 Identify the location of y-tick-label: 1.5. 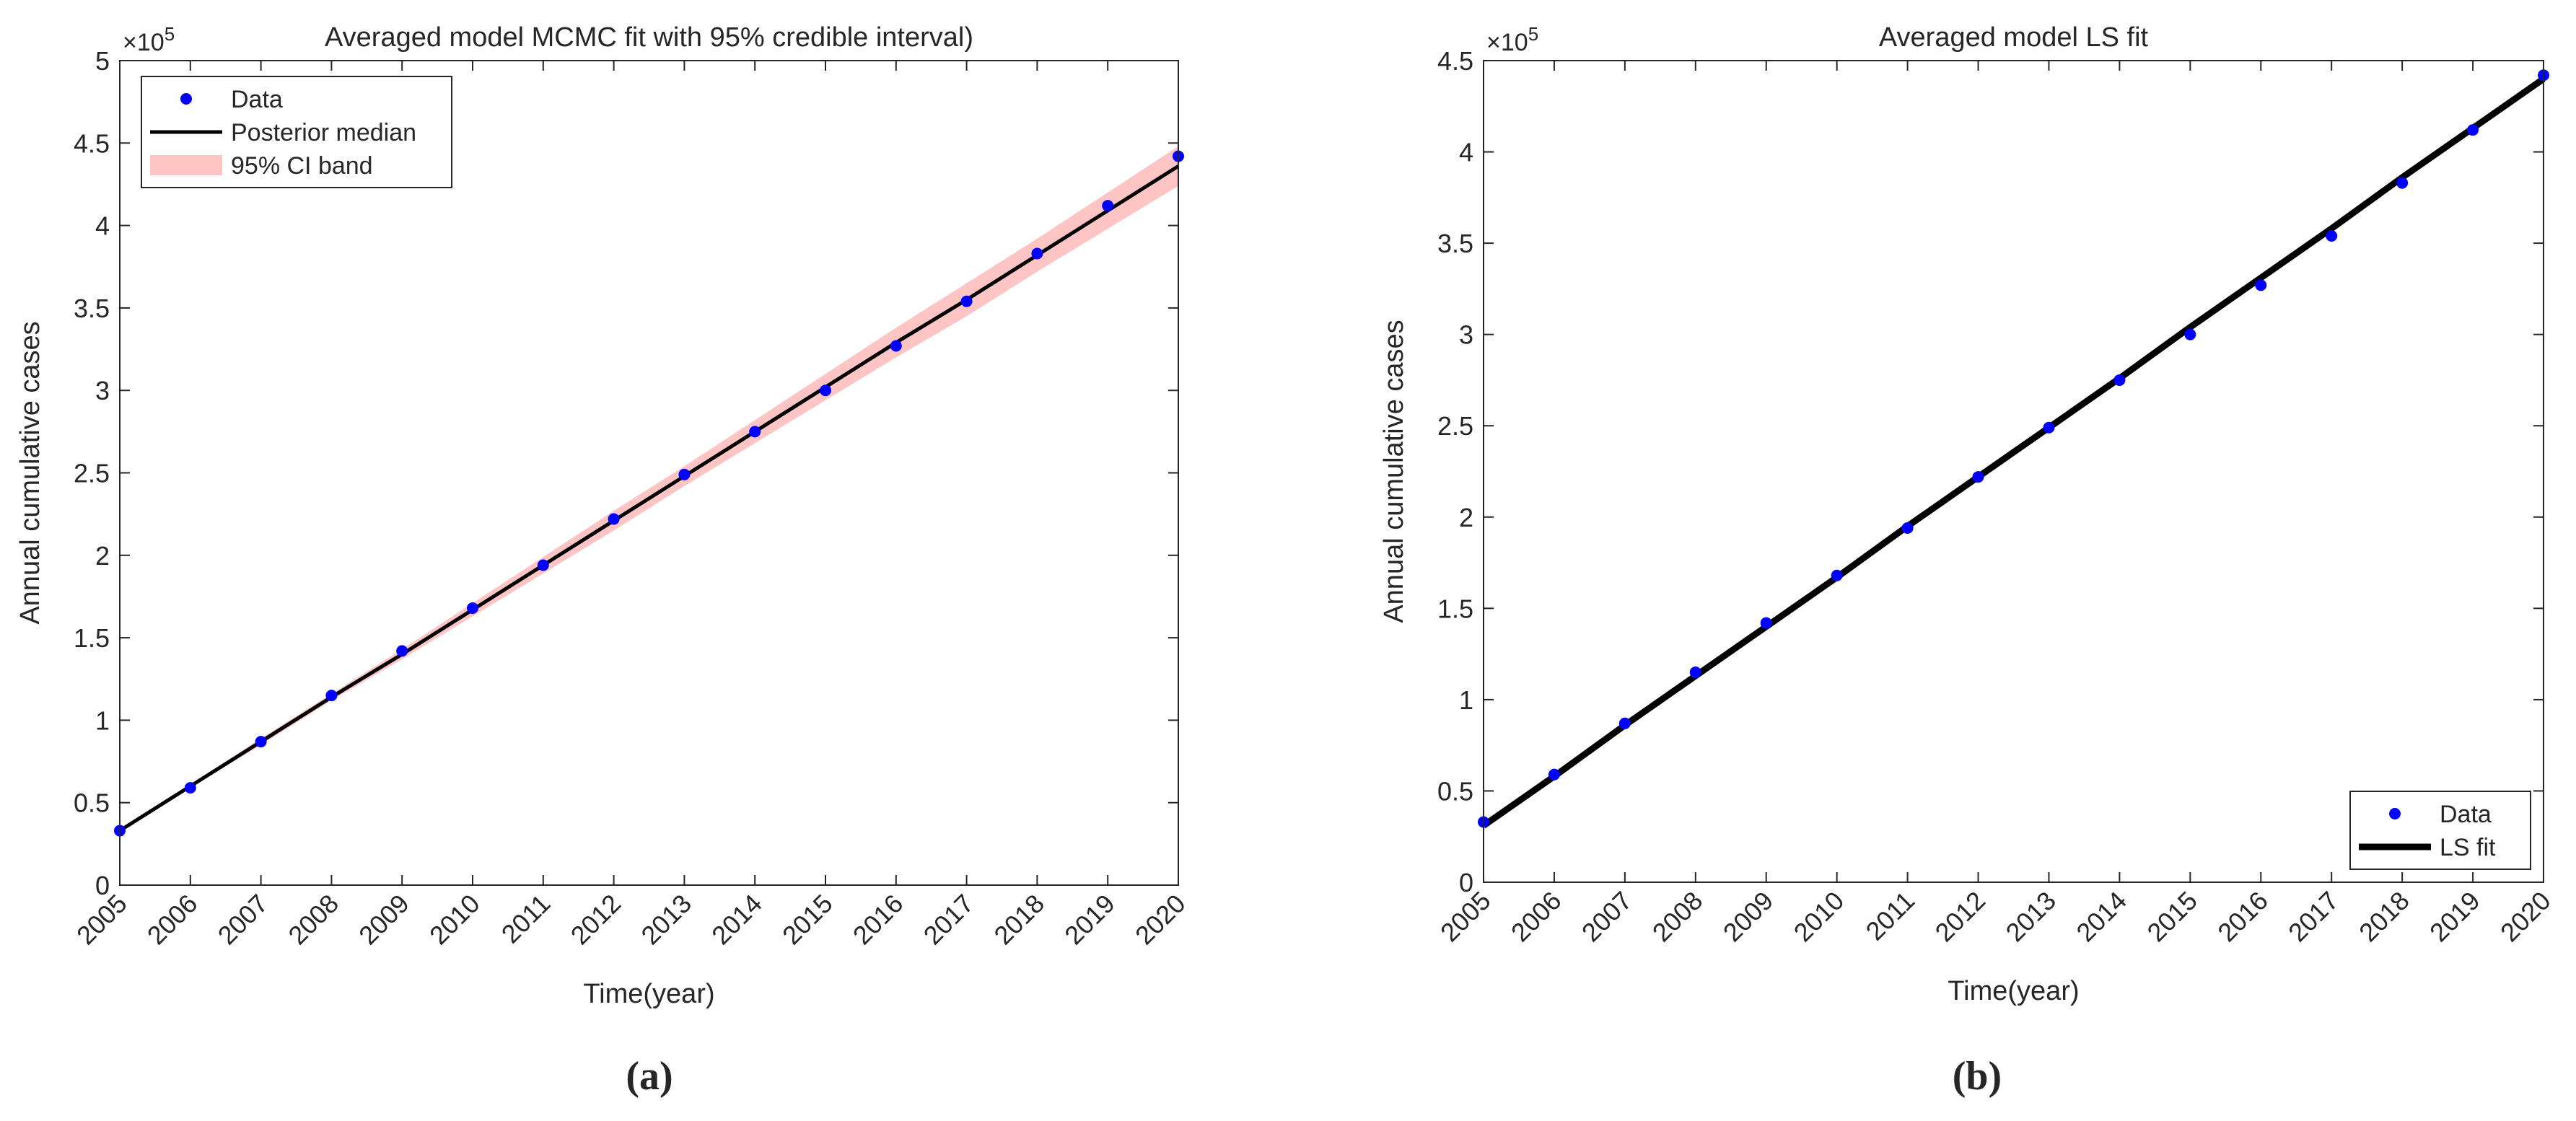
(92, 638).